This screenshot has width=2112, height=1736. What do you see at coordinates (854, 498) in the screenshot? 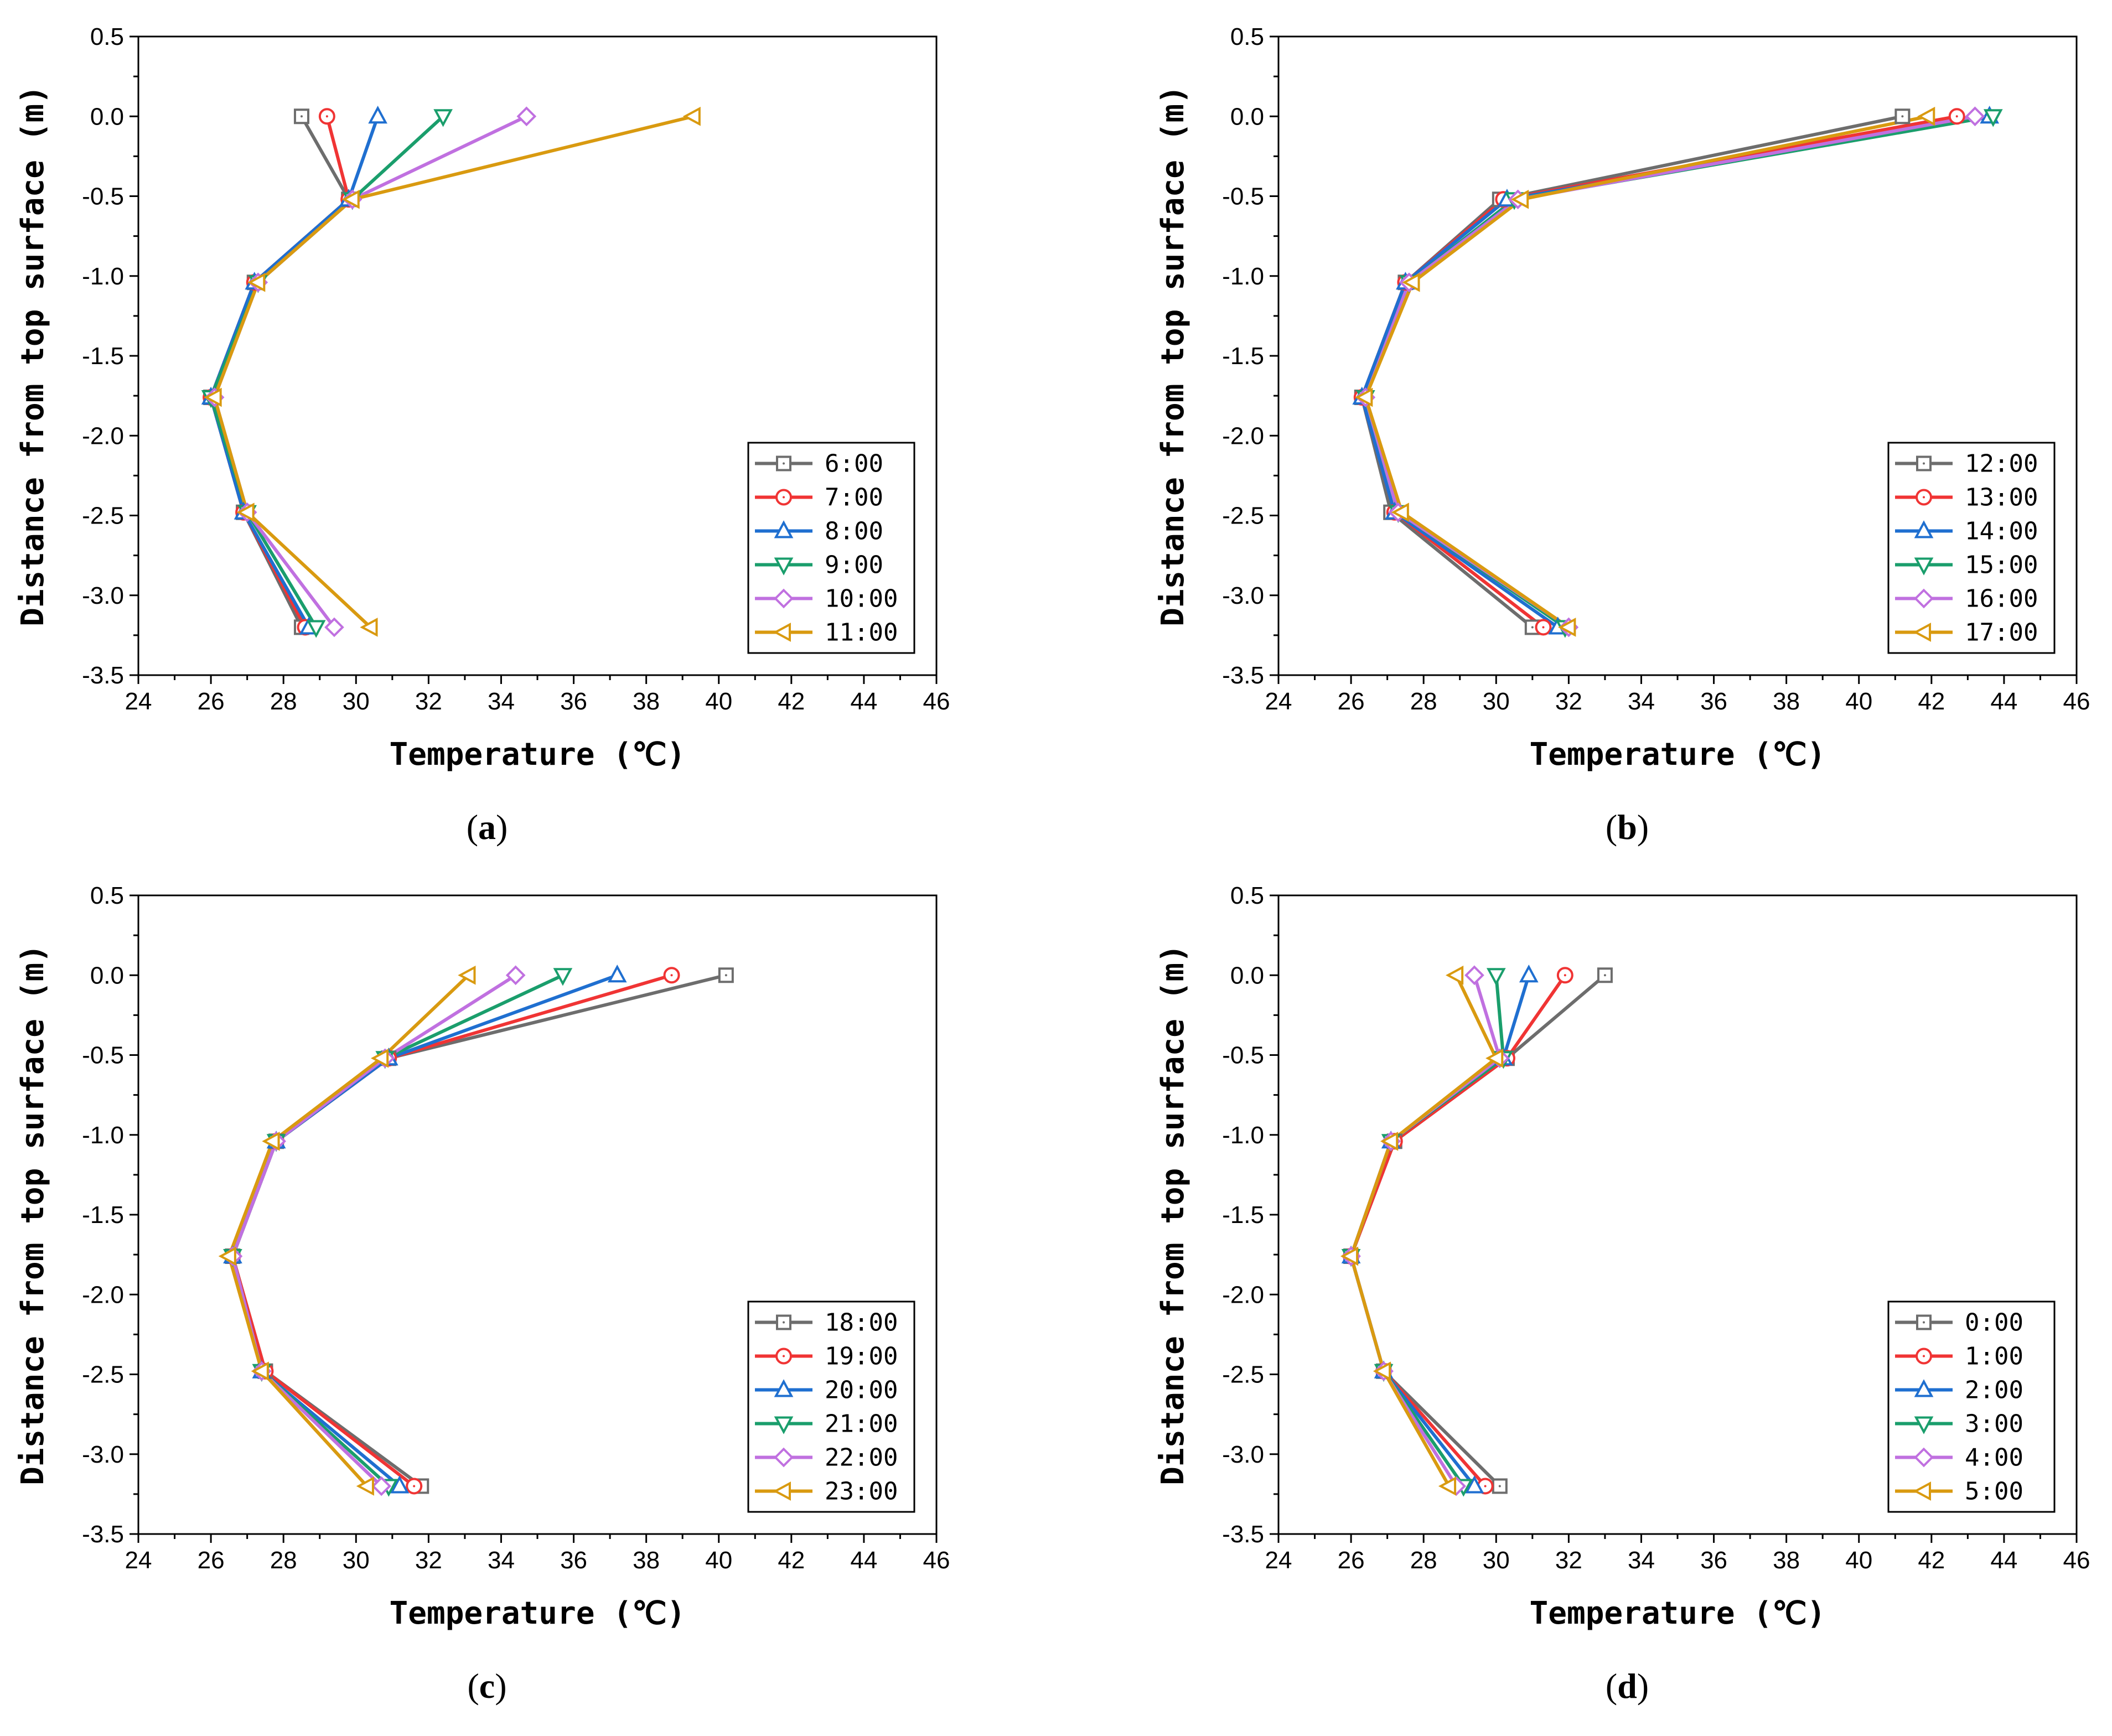
I see `legend-label: 7:00` at bounding box center [854, 498].